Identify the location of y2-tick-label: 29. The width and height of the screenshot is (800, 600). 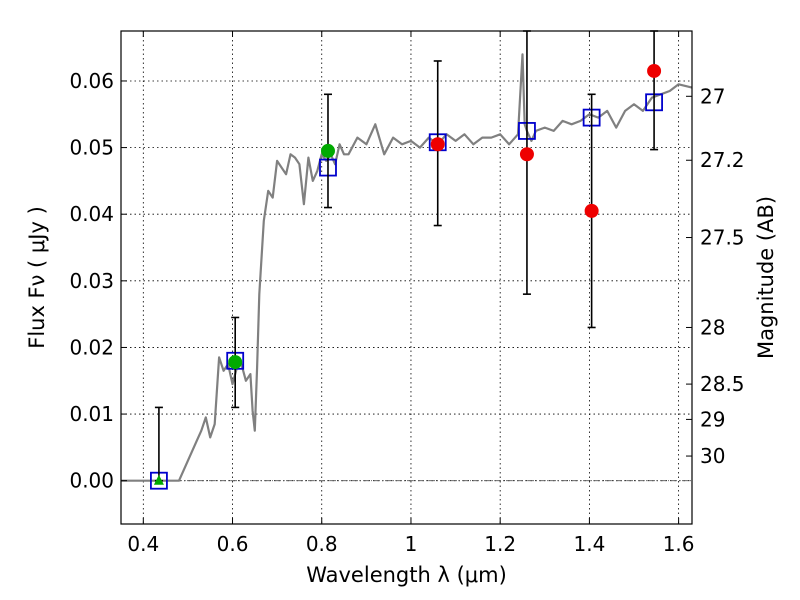
(712, 419).